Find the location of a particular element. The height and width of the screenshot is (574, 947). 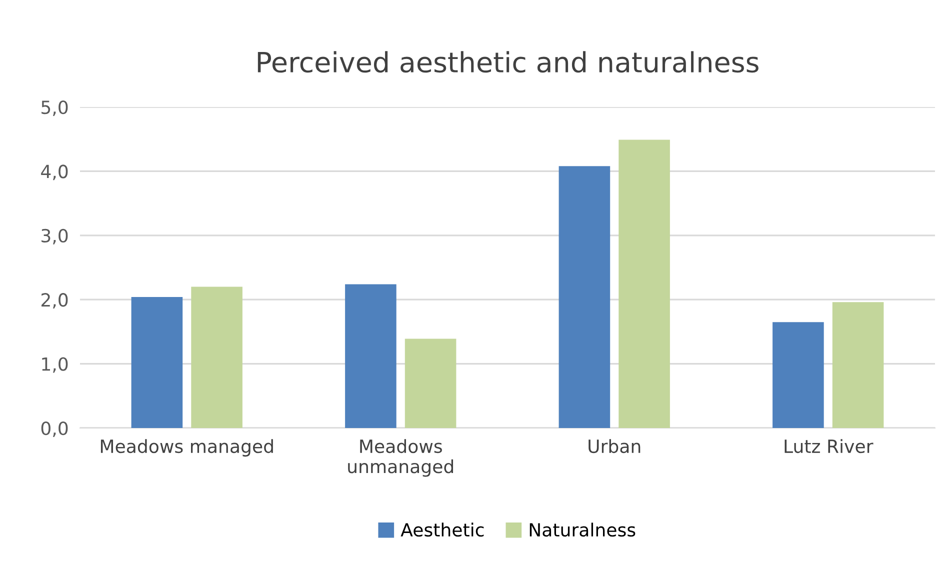

legend-label: Naturalness is located at coordinates (583, 529).